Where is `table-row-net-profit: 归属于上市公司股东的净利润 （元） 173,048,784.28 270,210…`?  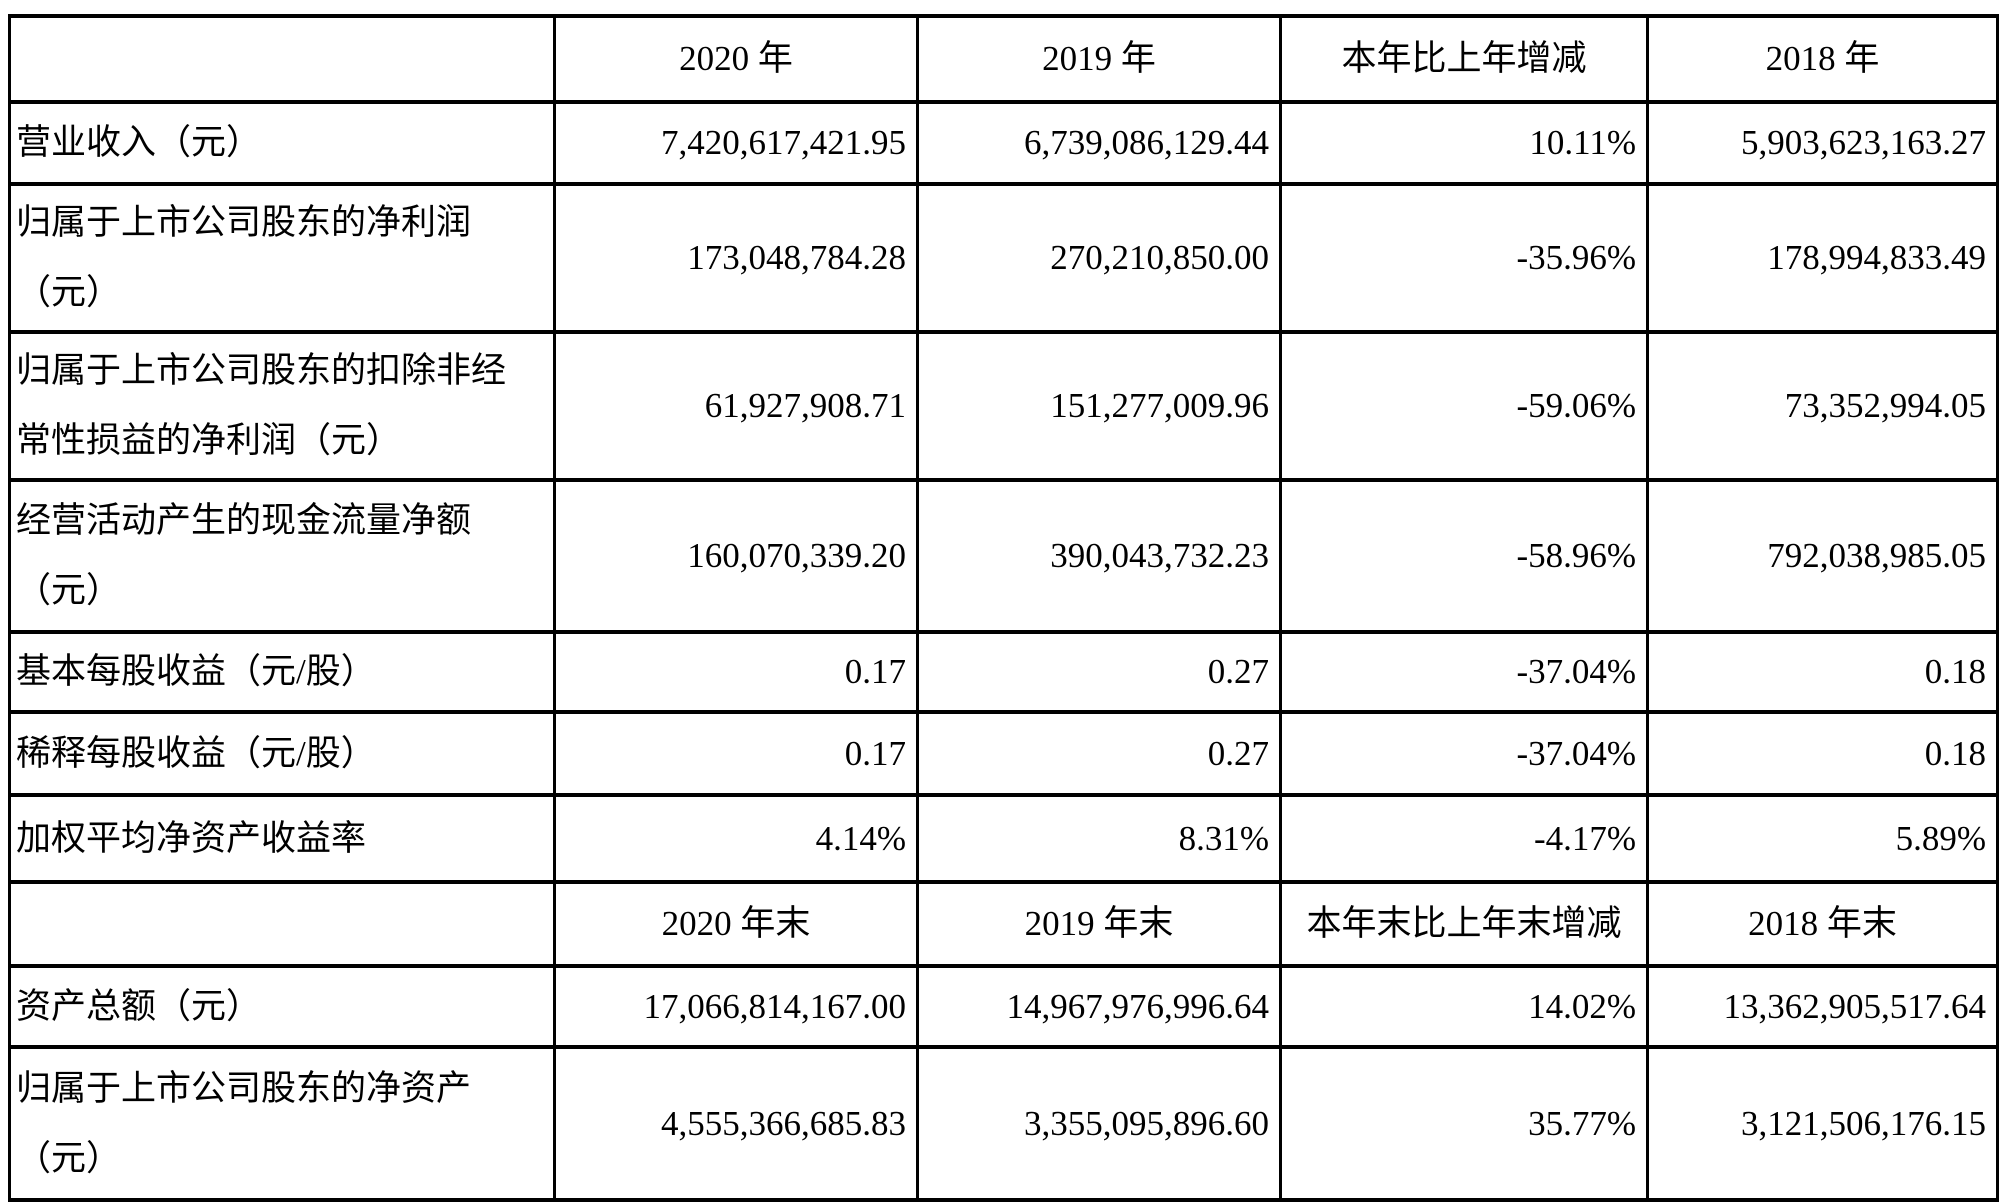 table-row-net-profit: 归属于上市公司股东的净利润 （元） 173,048,784.28 270,210… is located at coordinates (1003, 258).